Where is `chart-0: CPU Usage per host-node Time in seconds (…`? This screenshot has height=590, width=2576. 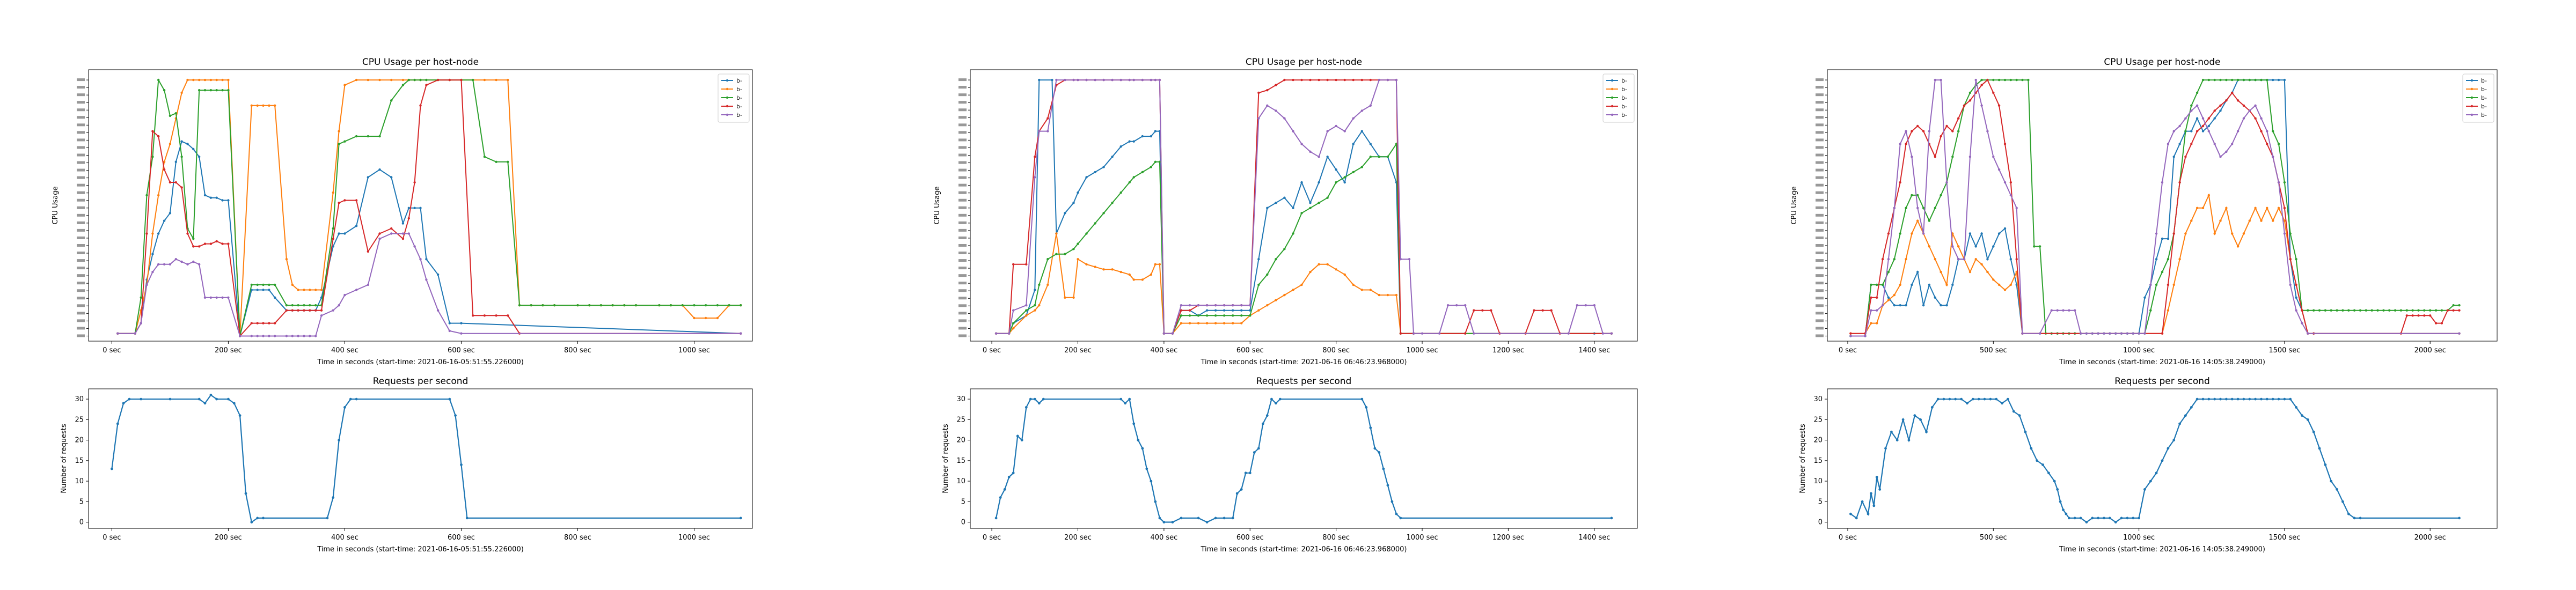 chart-0: CPU Usage per host-node Time in seconds (… is located at coordinates (402, 211).